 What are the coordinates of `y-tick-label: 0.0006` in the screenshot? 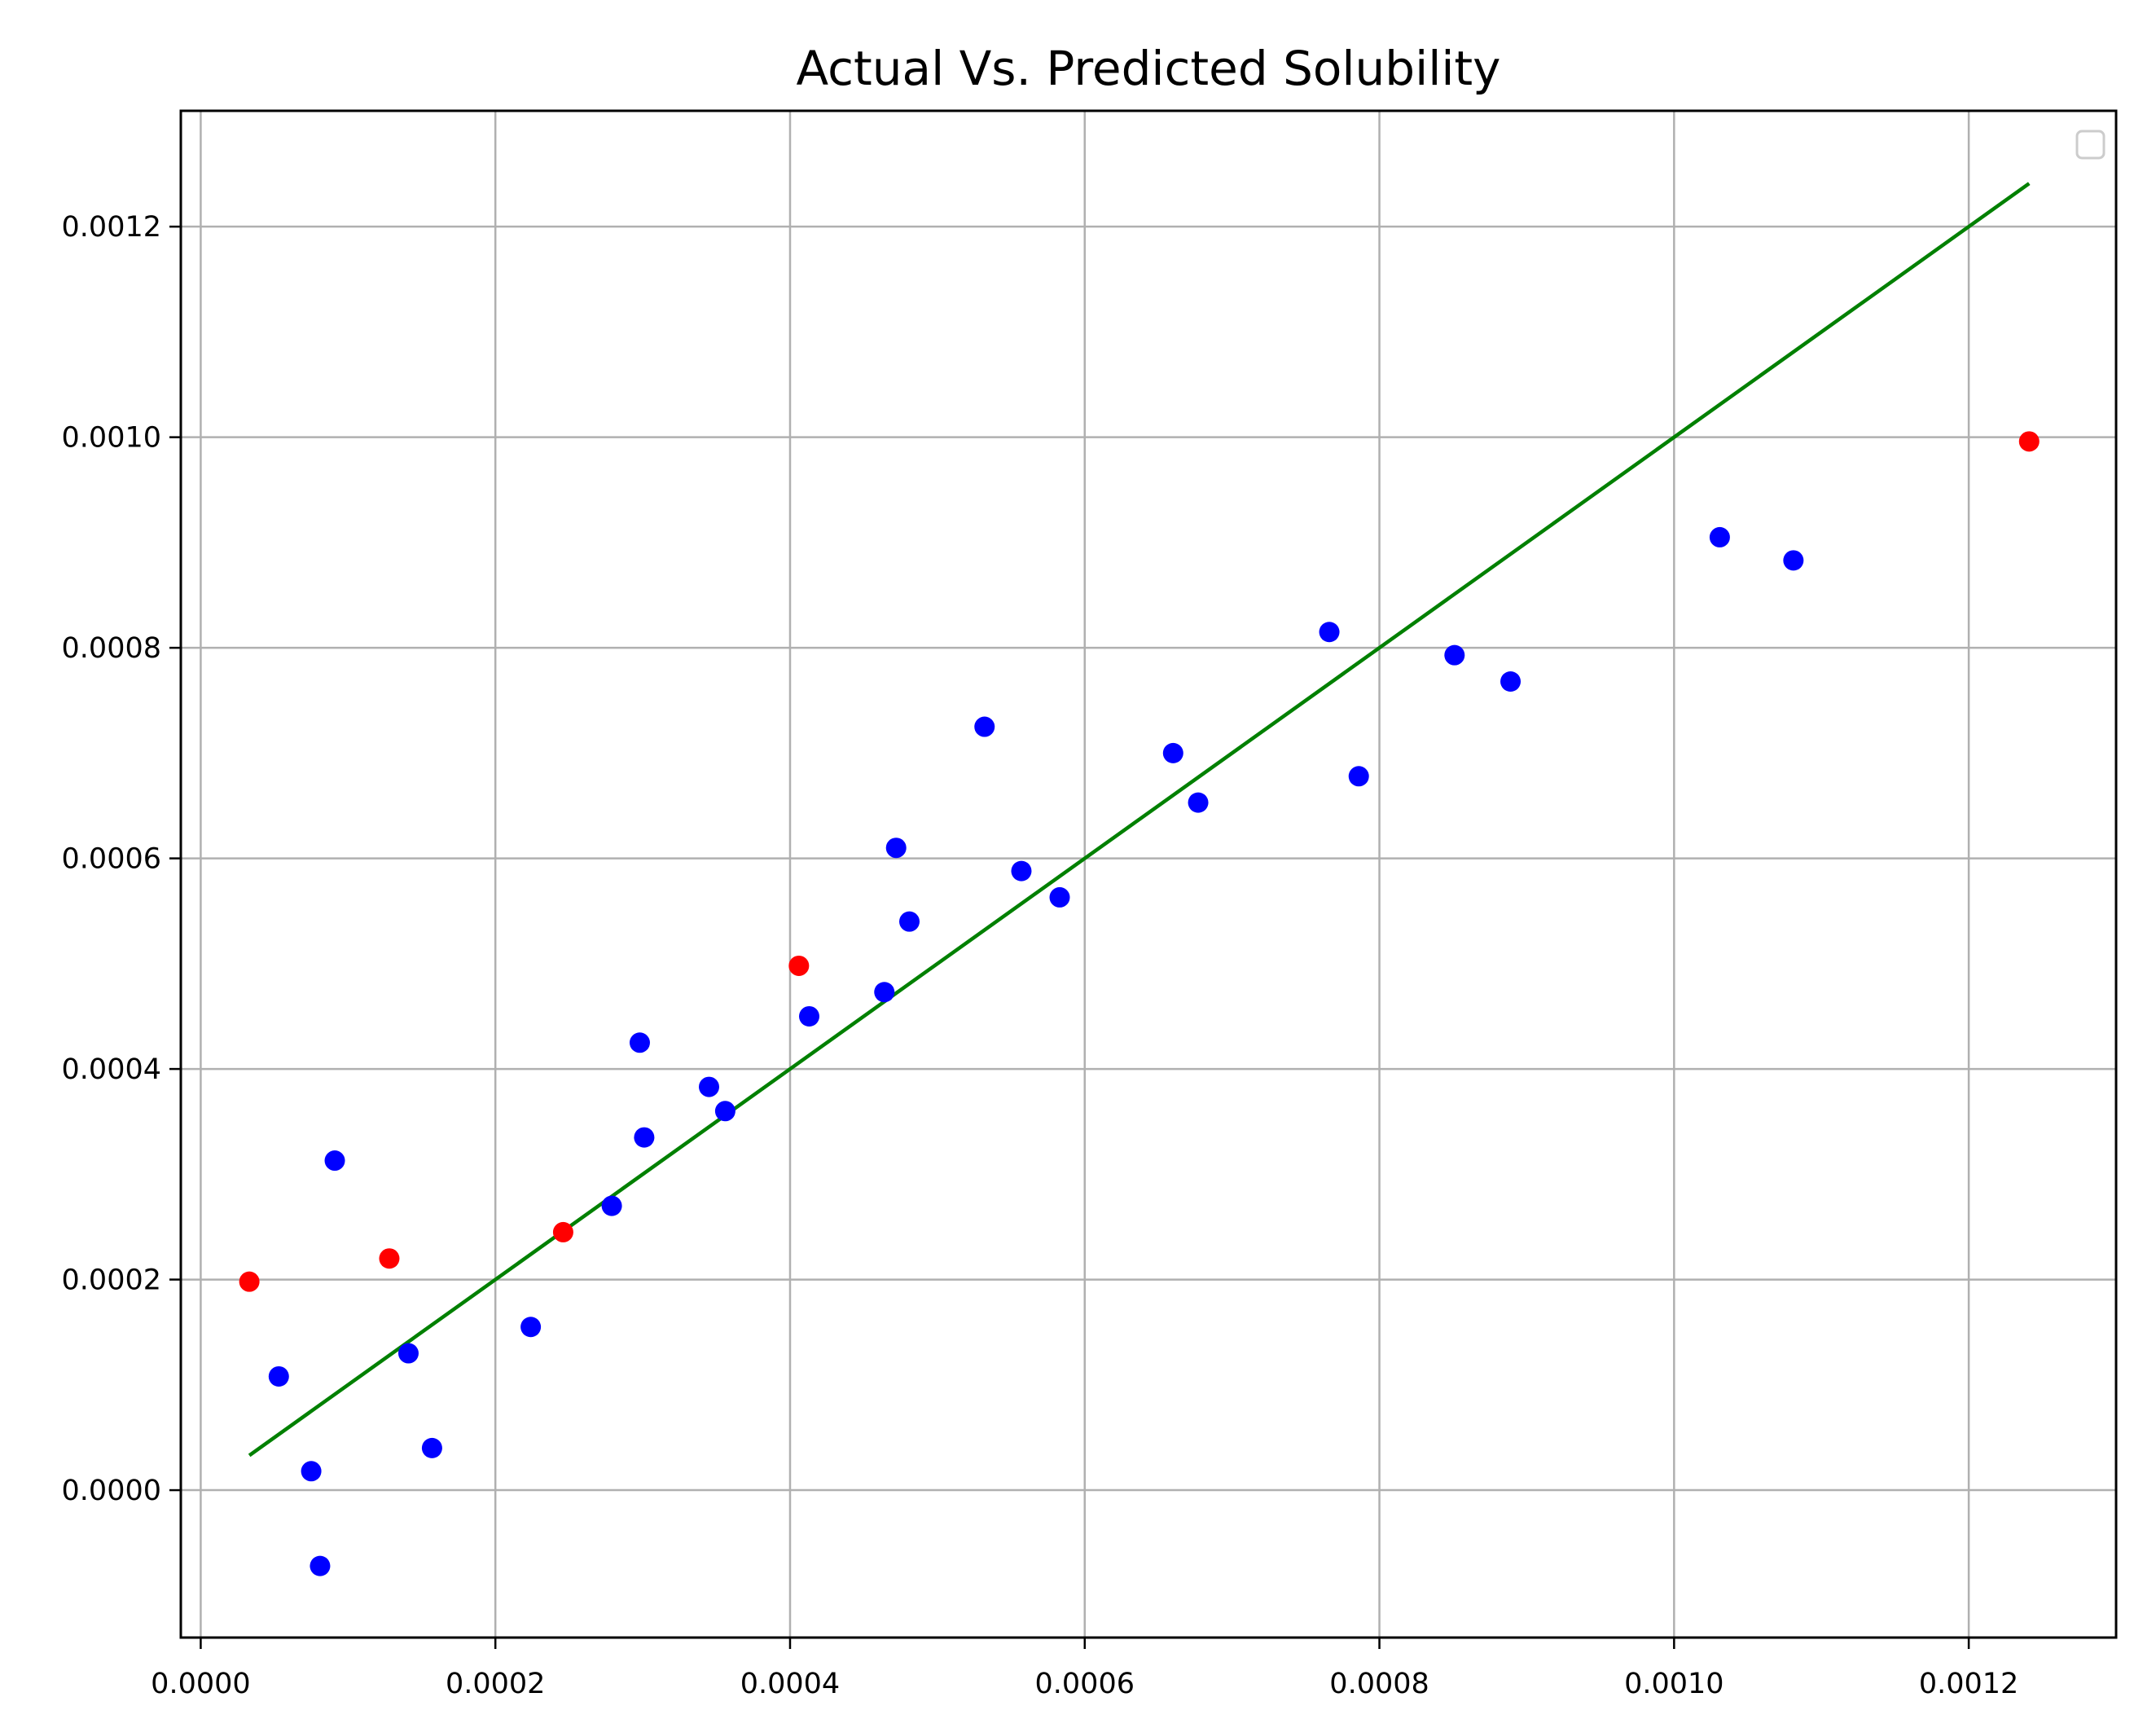 It's located at (111, 859).